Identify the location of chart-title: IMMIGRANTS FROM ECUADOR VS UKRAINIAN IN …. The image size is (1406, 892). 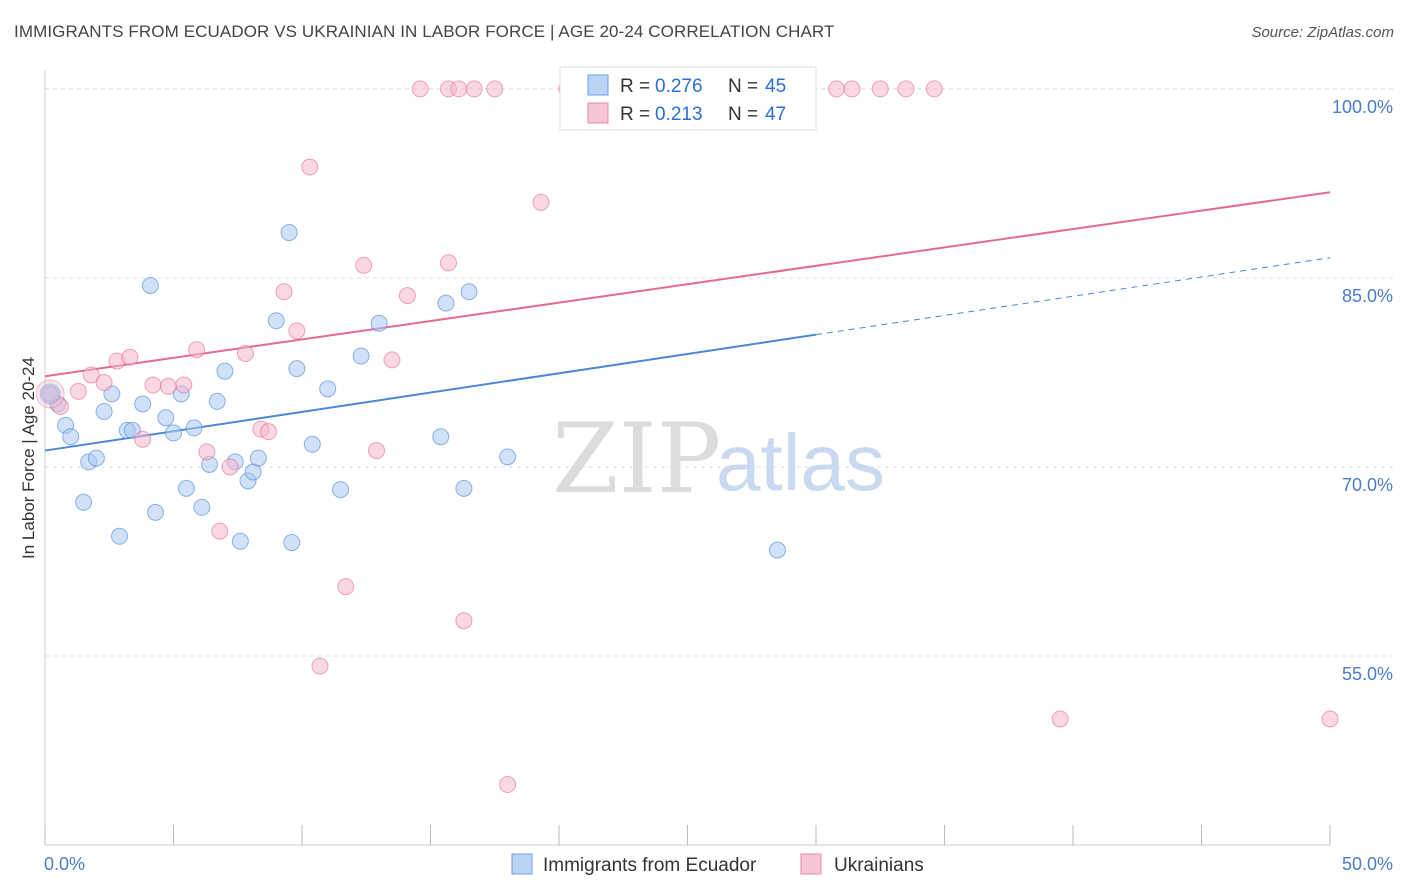
(424, 31).